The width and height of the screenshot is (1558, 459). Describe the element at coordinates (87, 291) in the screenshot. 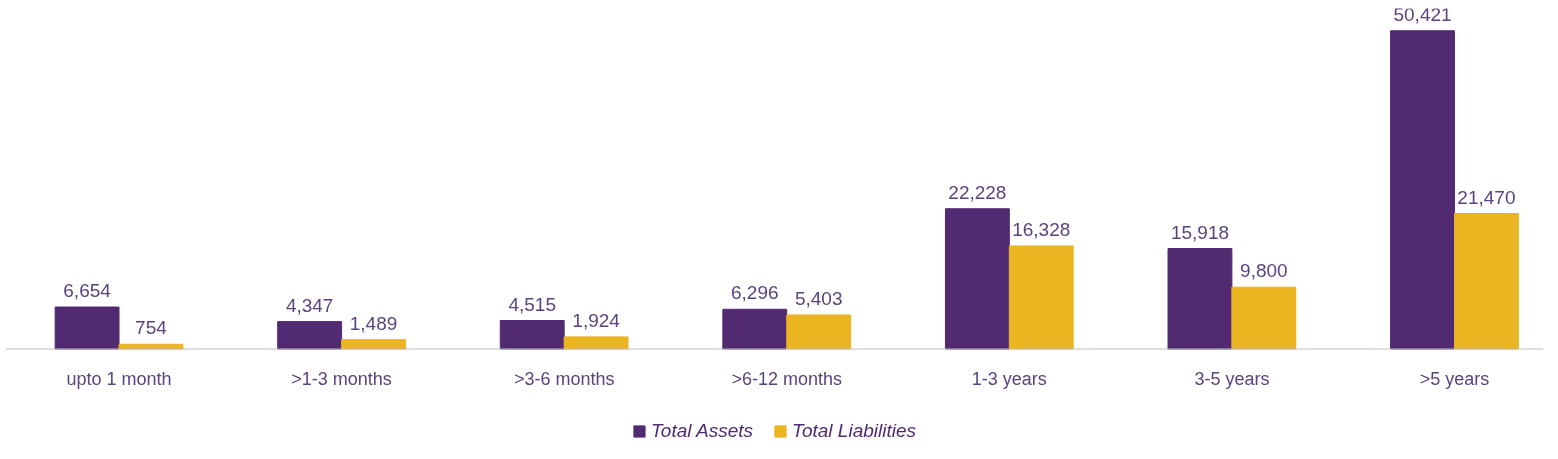

I see `data-label: 6,654` at that location.